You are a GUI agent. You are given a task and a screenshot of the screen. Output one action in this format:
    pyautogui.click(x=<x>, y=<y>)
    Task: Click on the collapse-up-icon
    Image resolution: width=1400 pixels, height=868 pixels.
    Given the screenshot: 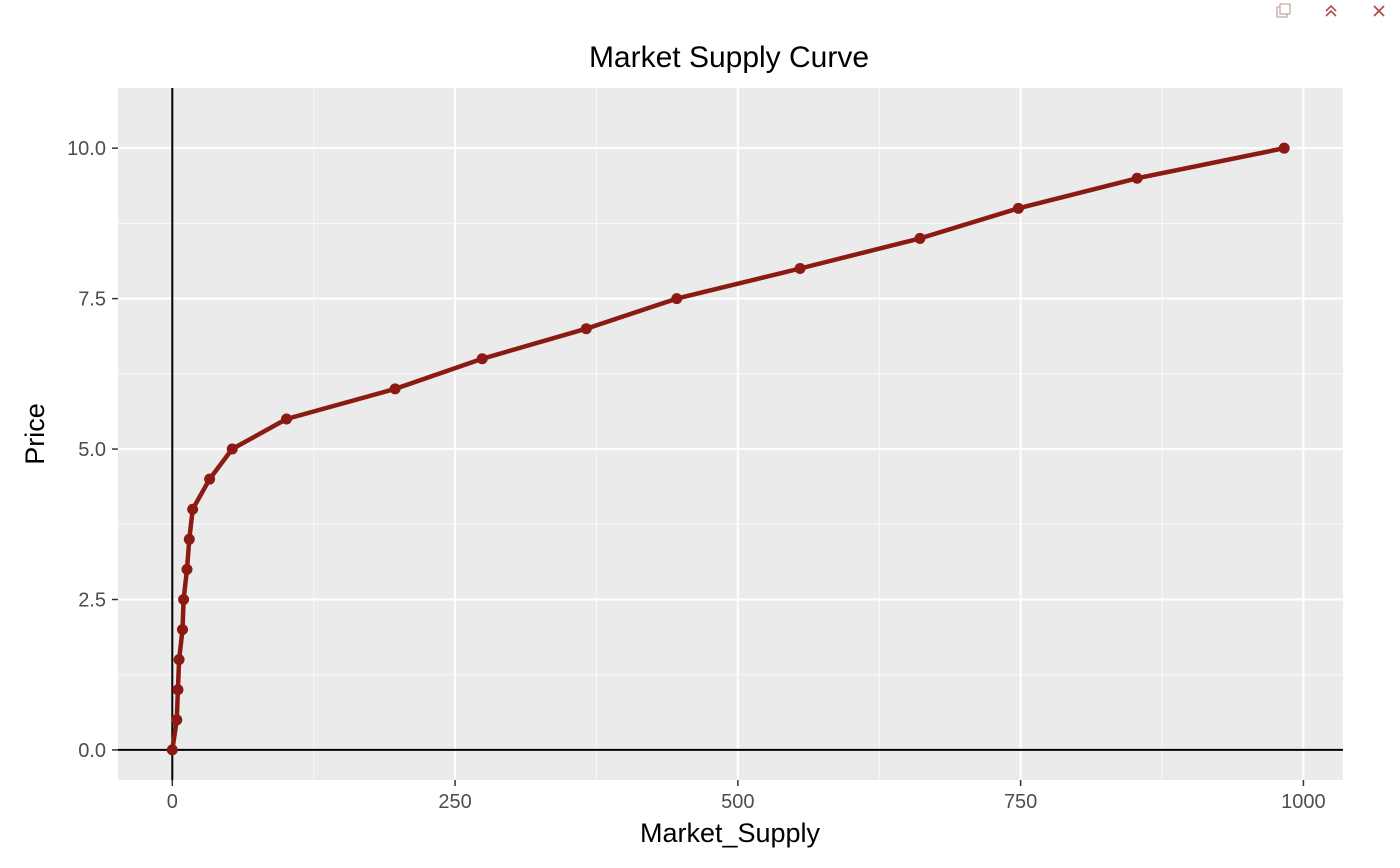 What is the action you would take?
    pyautogui.click(x=1331, y=13)
    